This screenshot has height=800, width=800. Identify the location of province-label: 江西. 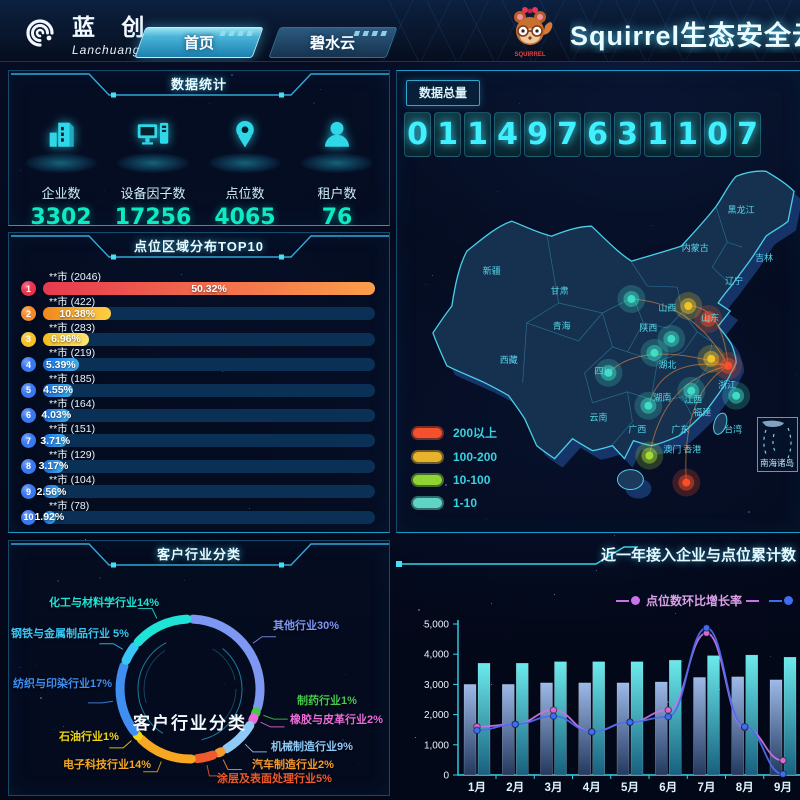
(693, 400).